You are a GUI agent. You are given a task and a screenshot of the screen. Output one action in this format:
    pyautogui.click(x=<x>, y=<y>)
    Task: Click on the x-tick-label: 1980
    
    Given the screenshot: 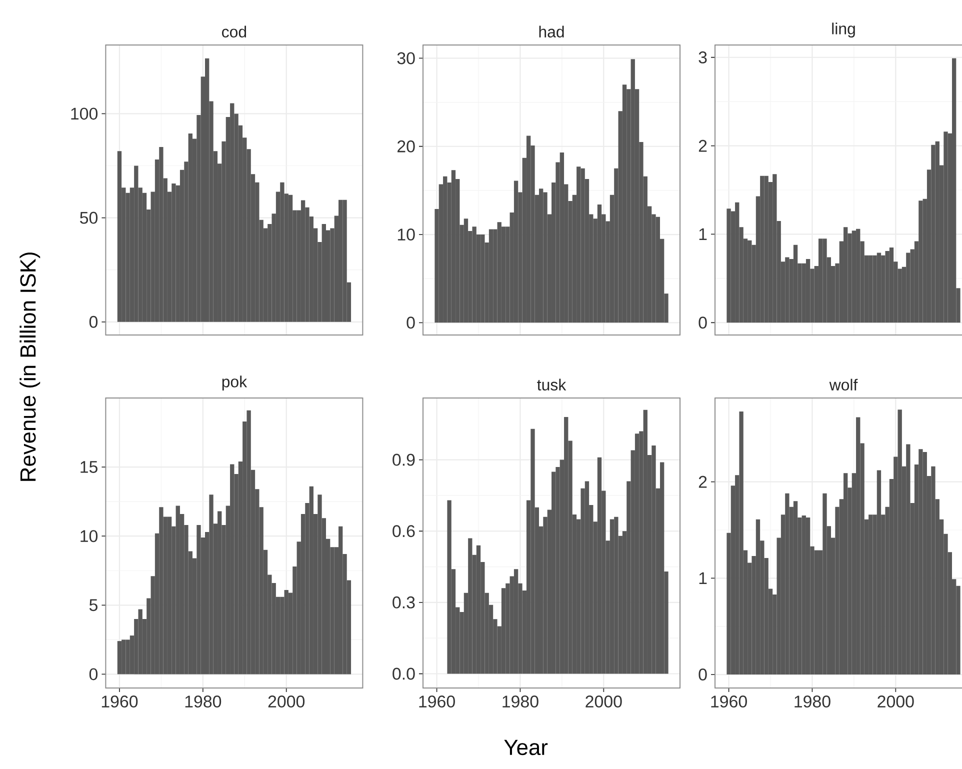 What is the action you would take?
    pyautogui.click(x=812, y=702)
    